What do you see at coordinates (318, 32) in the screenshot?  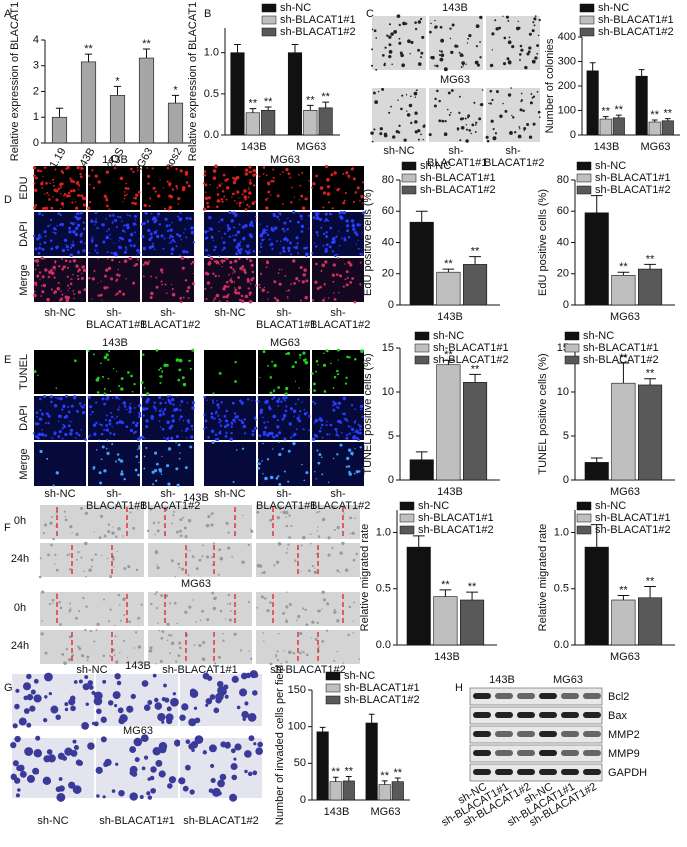 I see `legend-label: sh-BLACAT1#2` at bounding box center [318, 32].